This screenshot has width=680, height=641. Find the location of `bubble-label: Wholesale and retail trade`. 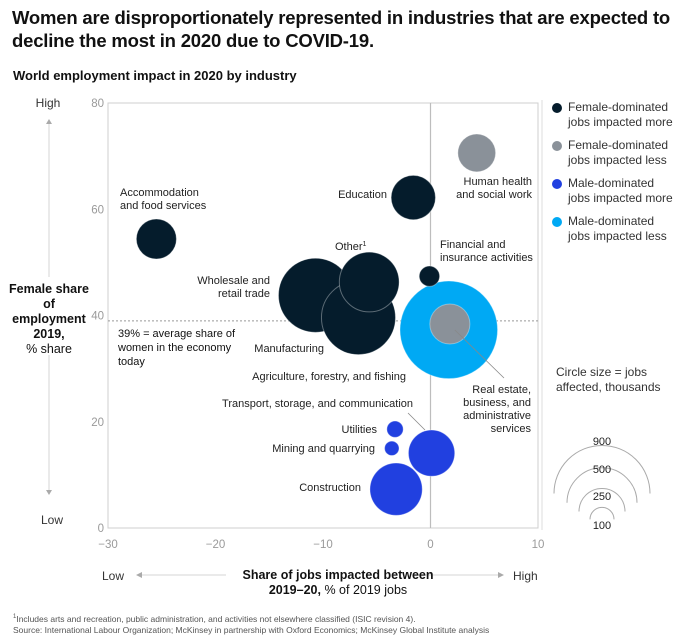

bubble-label: Wholesale and retail trade is located at coordinates (233, 287).